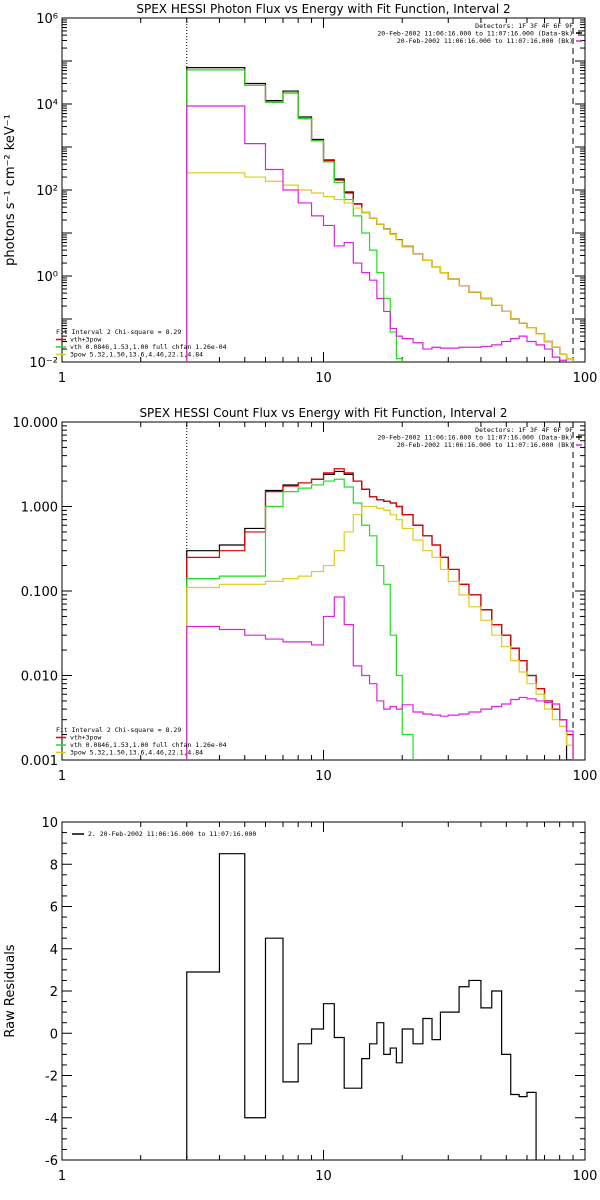 The height and width of the screenshot is (1200, 600). What do you see at coordinates (54, 908) in the screenshot?
I see `y-tick-label: 6` at bounding box center [54, 908].